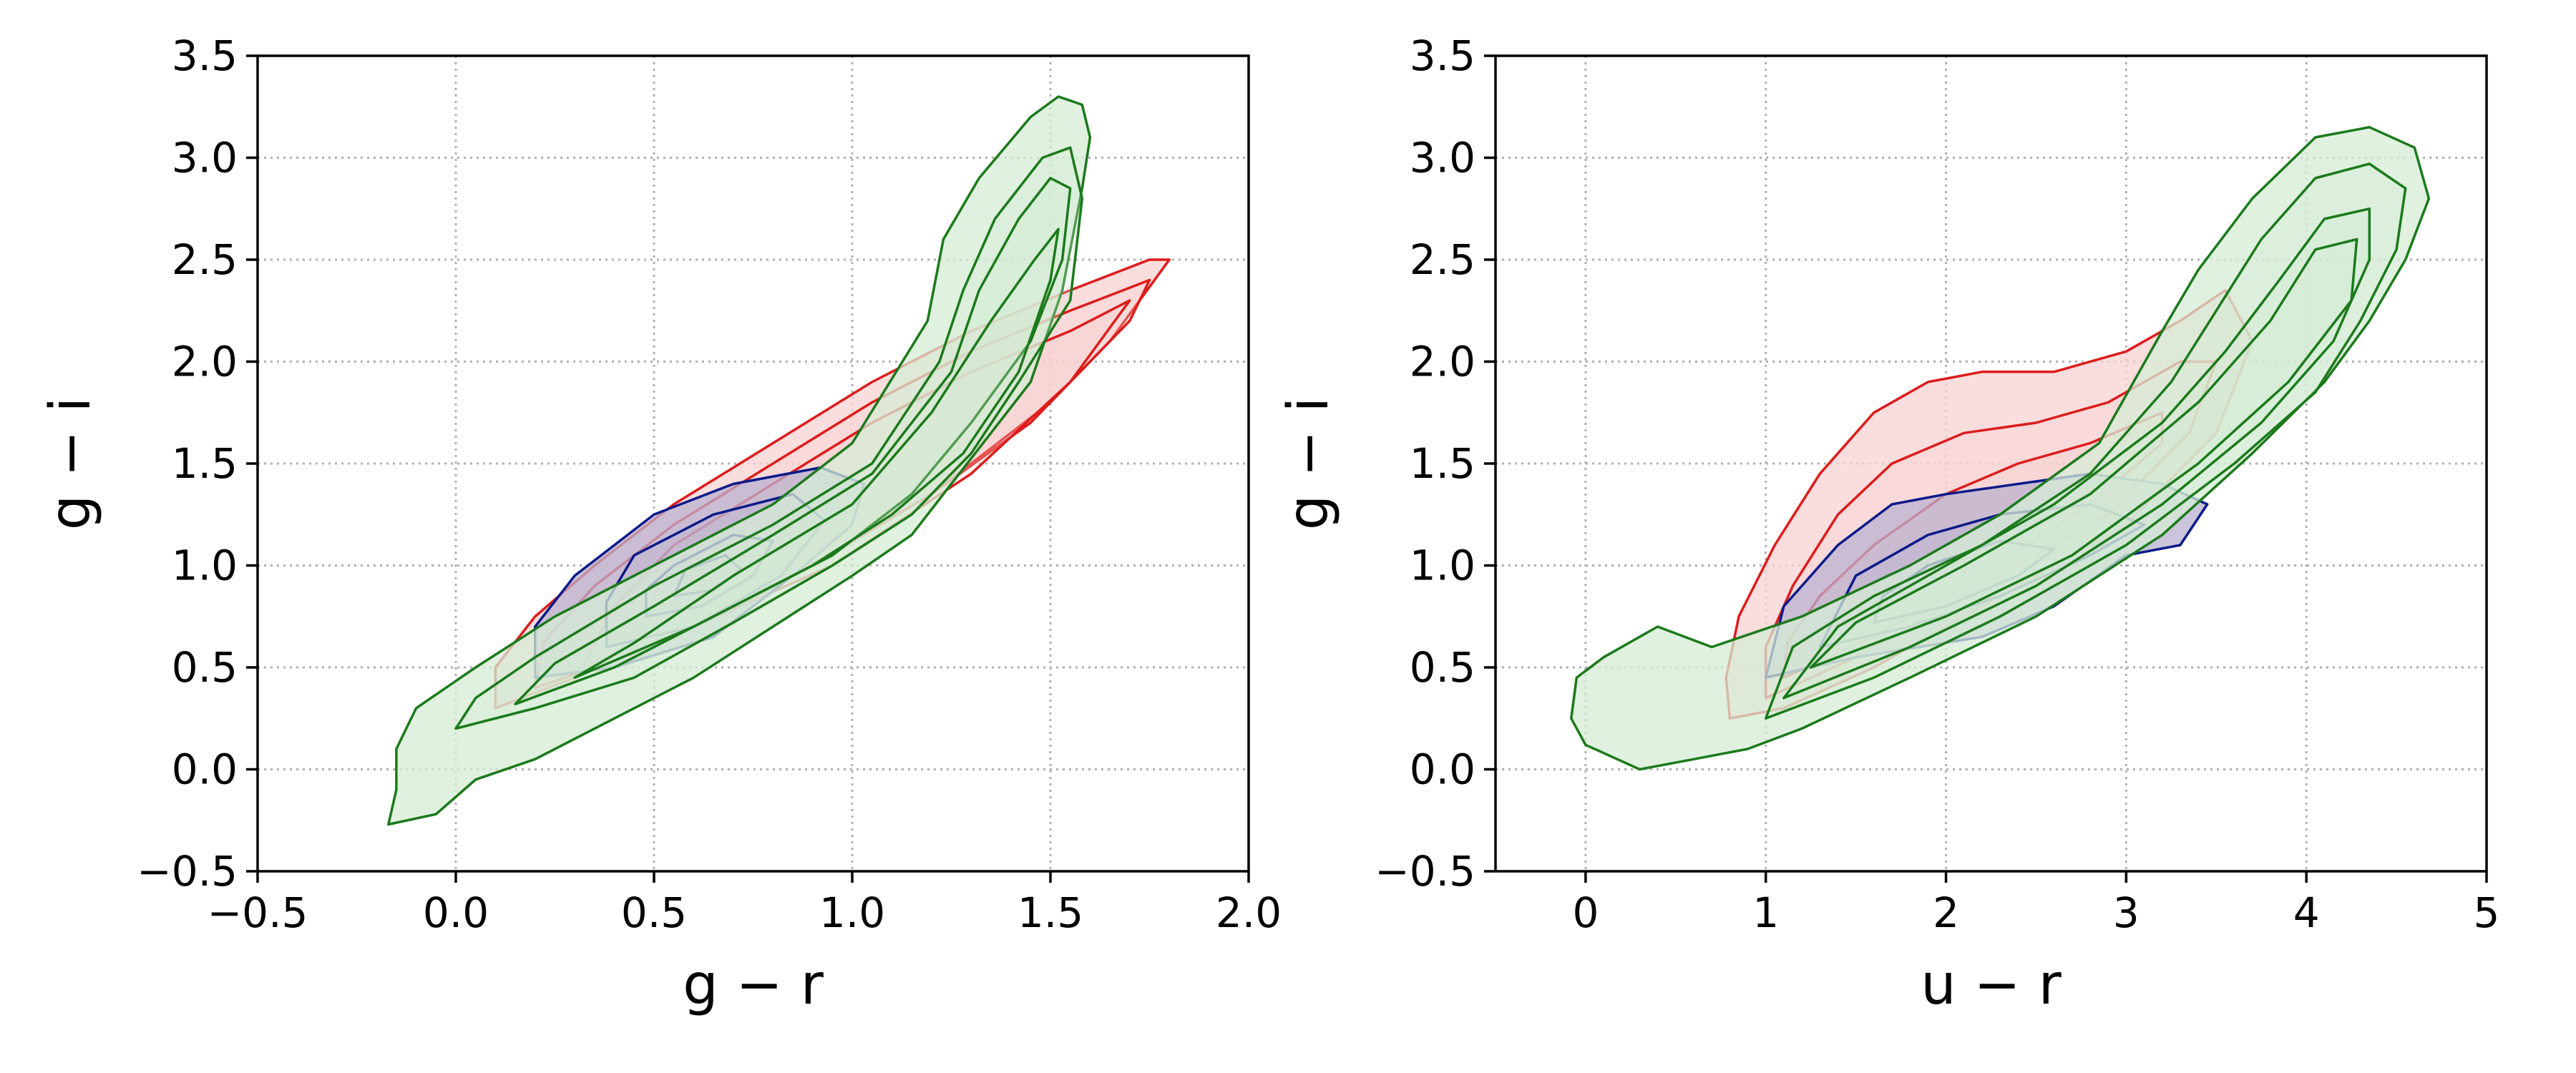  What do you see at coordinates (753, 985) in the screenshot?
I see `x-axis-label: g − r` at bounding box center [753, 985].